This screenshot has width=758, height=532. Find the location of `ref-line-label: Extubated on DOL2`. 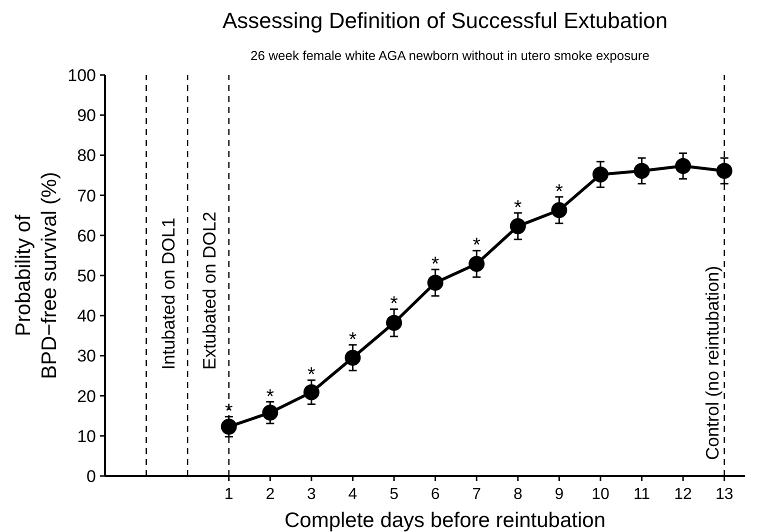

ref-line-label: Extubated on DOL2 is located at coordinates (210, 291).